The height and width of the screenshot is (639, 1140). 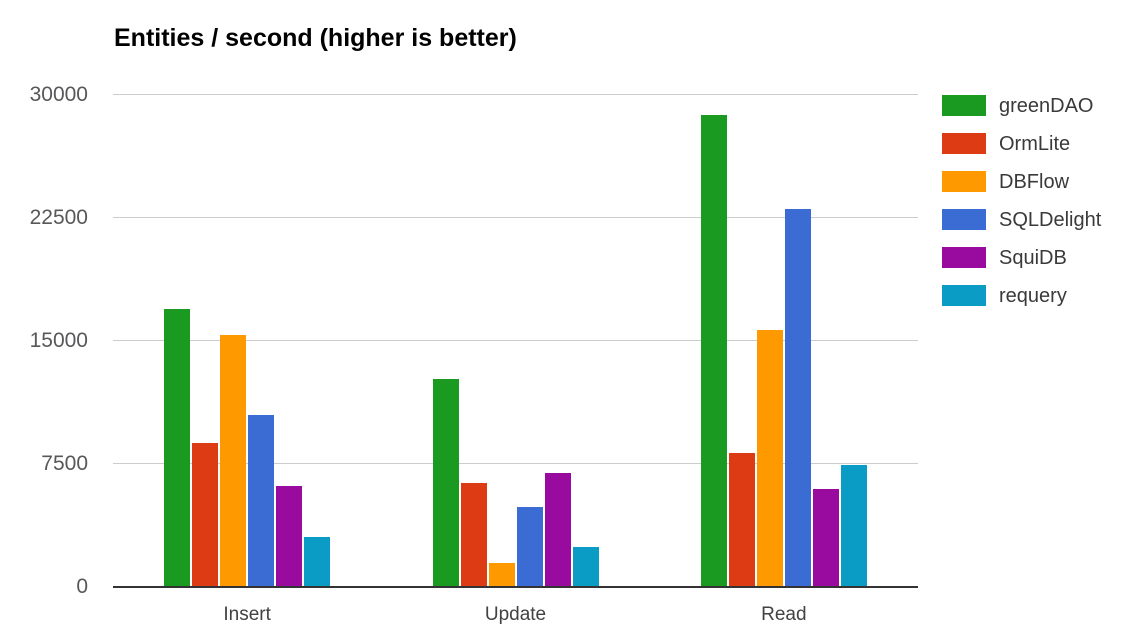 What do you see at coordinates (247, 614) in the screenshot?
I see `x-tick-label-Insert: Insert` at bounding box center [247, 614].